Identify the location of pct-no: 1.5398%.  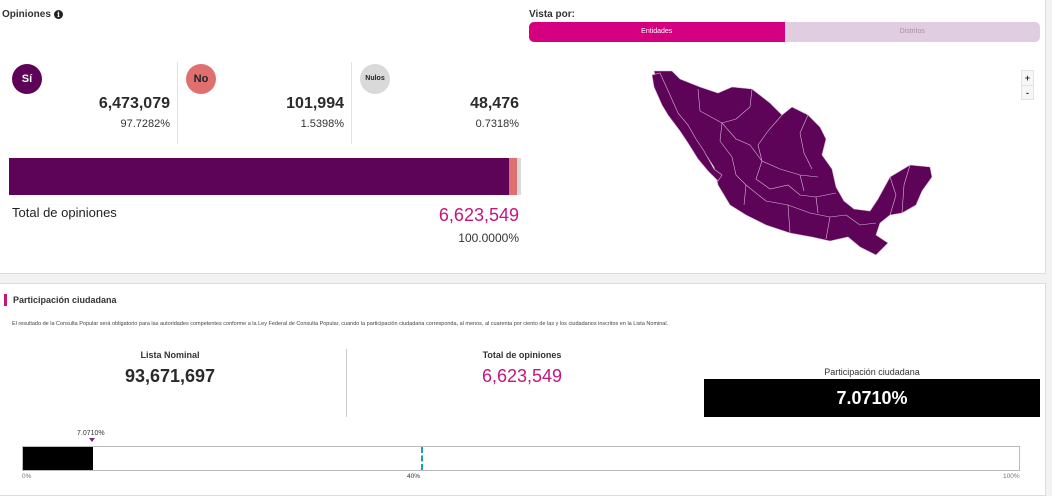
(322, 124).